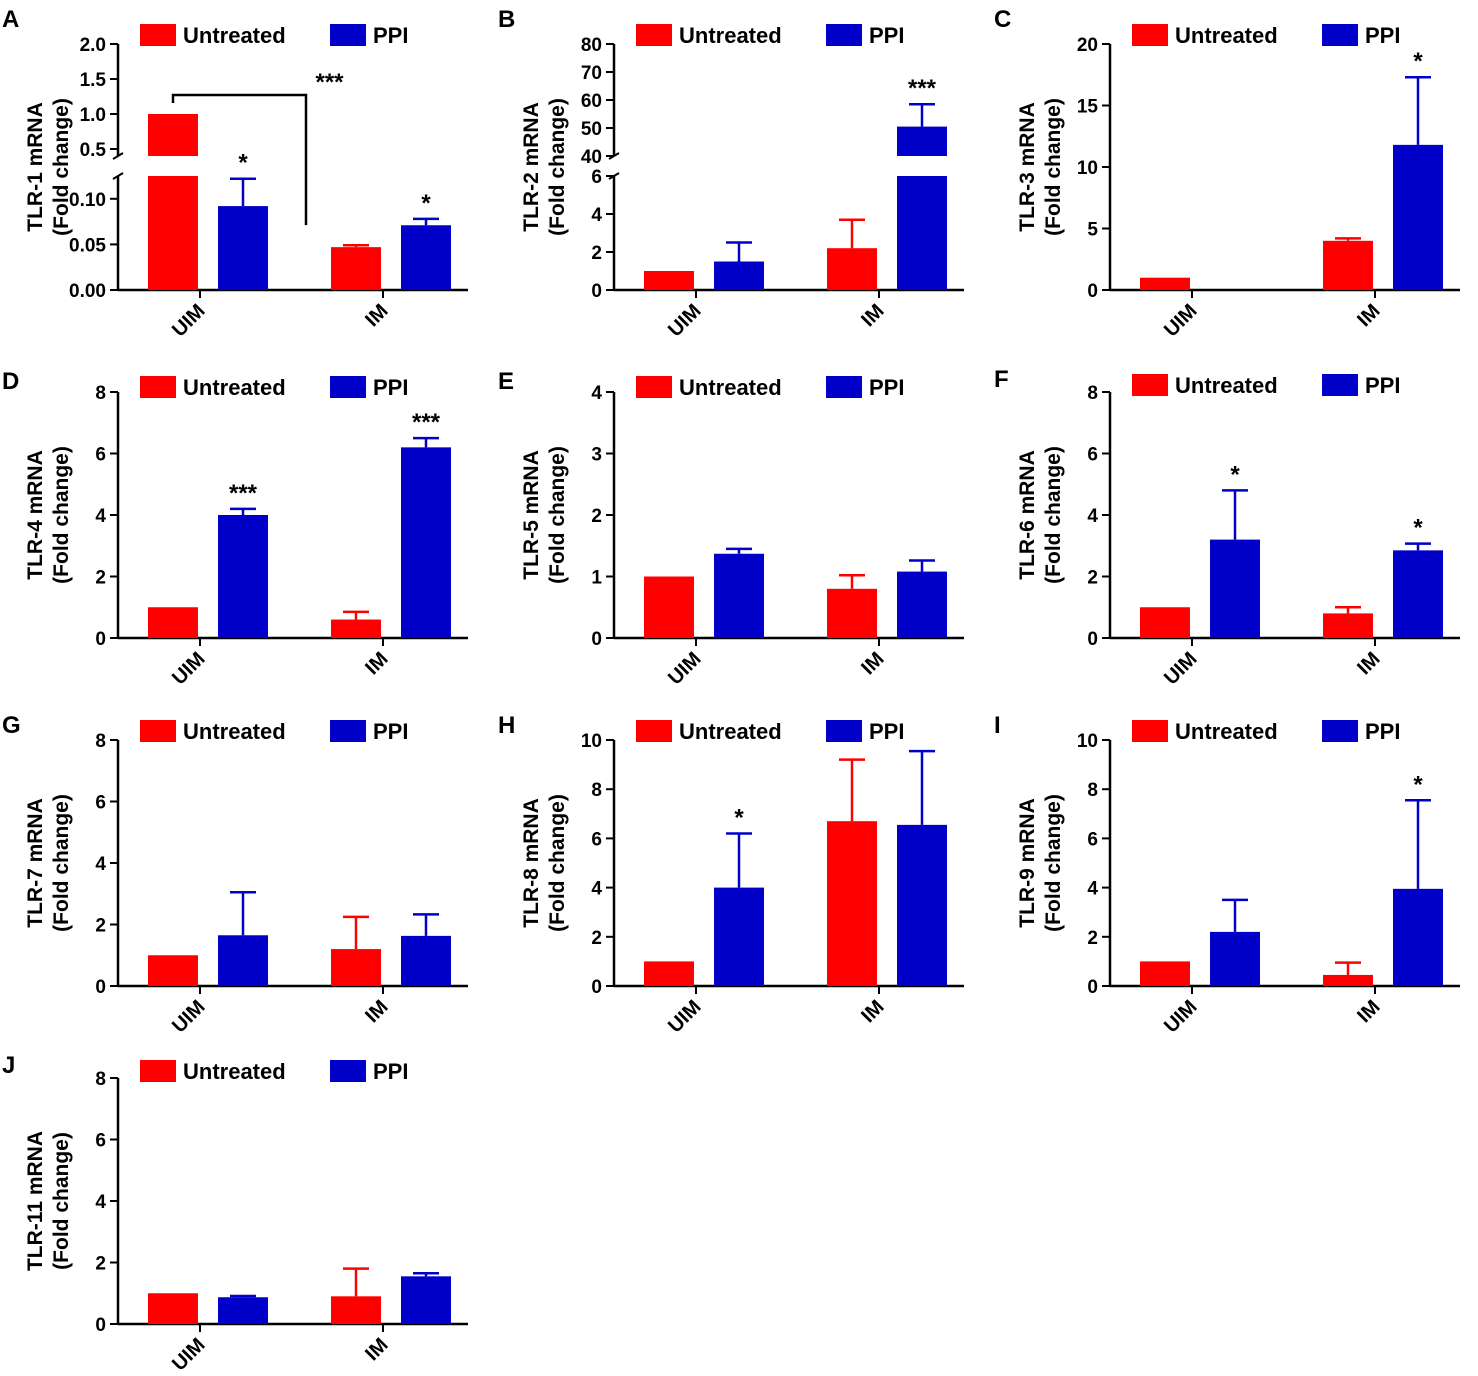 Image resolution: width=1478 pixels, height=1376 pixels. I want to click on y-tick-label: 80, so click(591, 45).